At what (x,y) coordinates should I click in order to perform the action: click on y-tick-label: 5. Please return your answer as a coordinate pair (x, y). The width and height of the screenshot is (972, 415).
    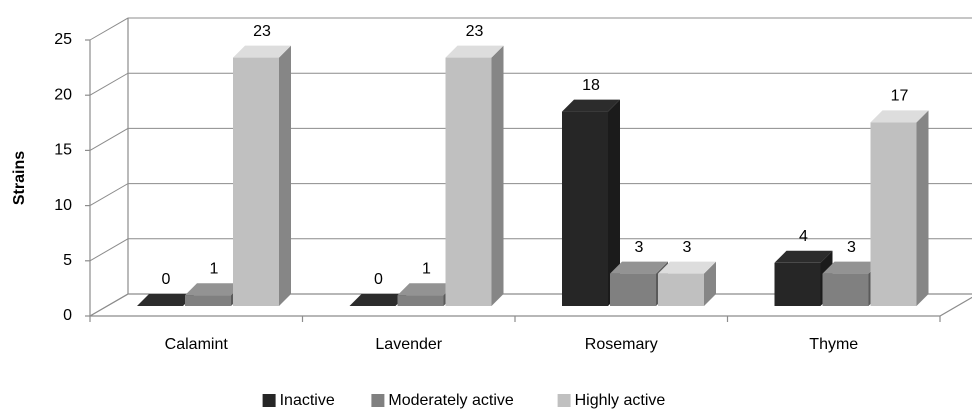
    Looking at the image, I should click on (67, 260).